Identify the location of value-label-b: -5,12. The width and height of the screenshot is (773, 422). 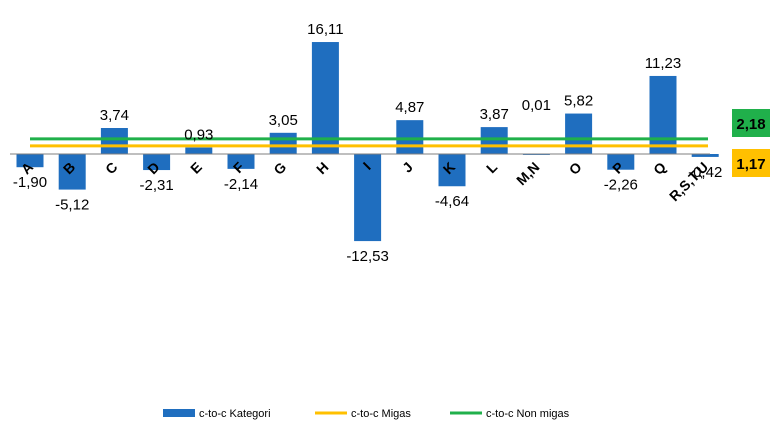
(72, 205).